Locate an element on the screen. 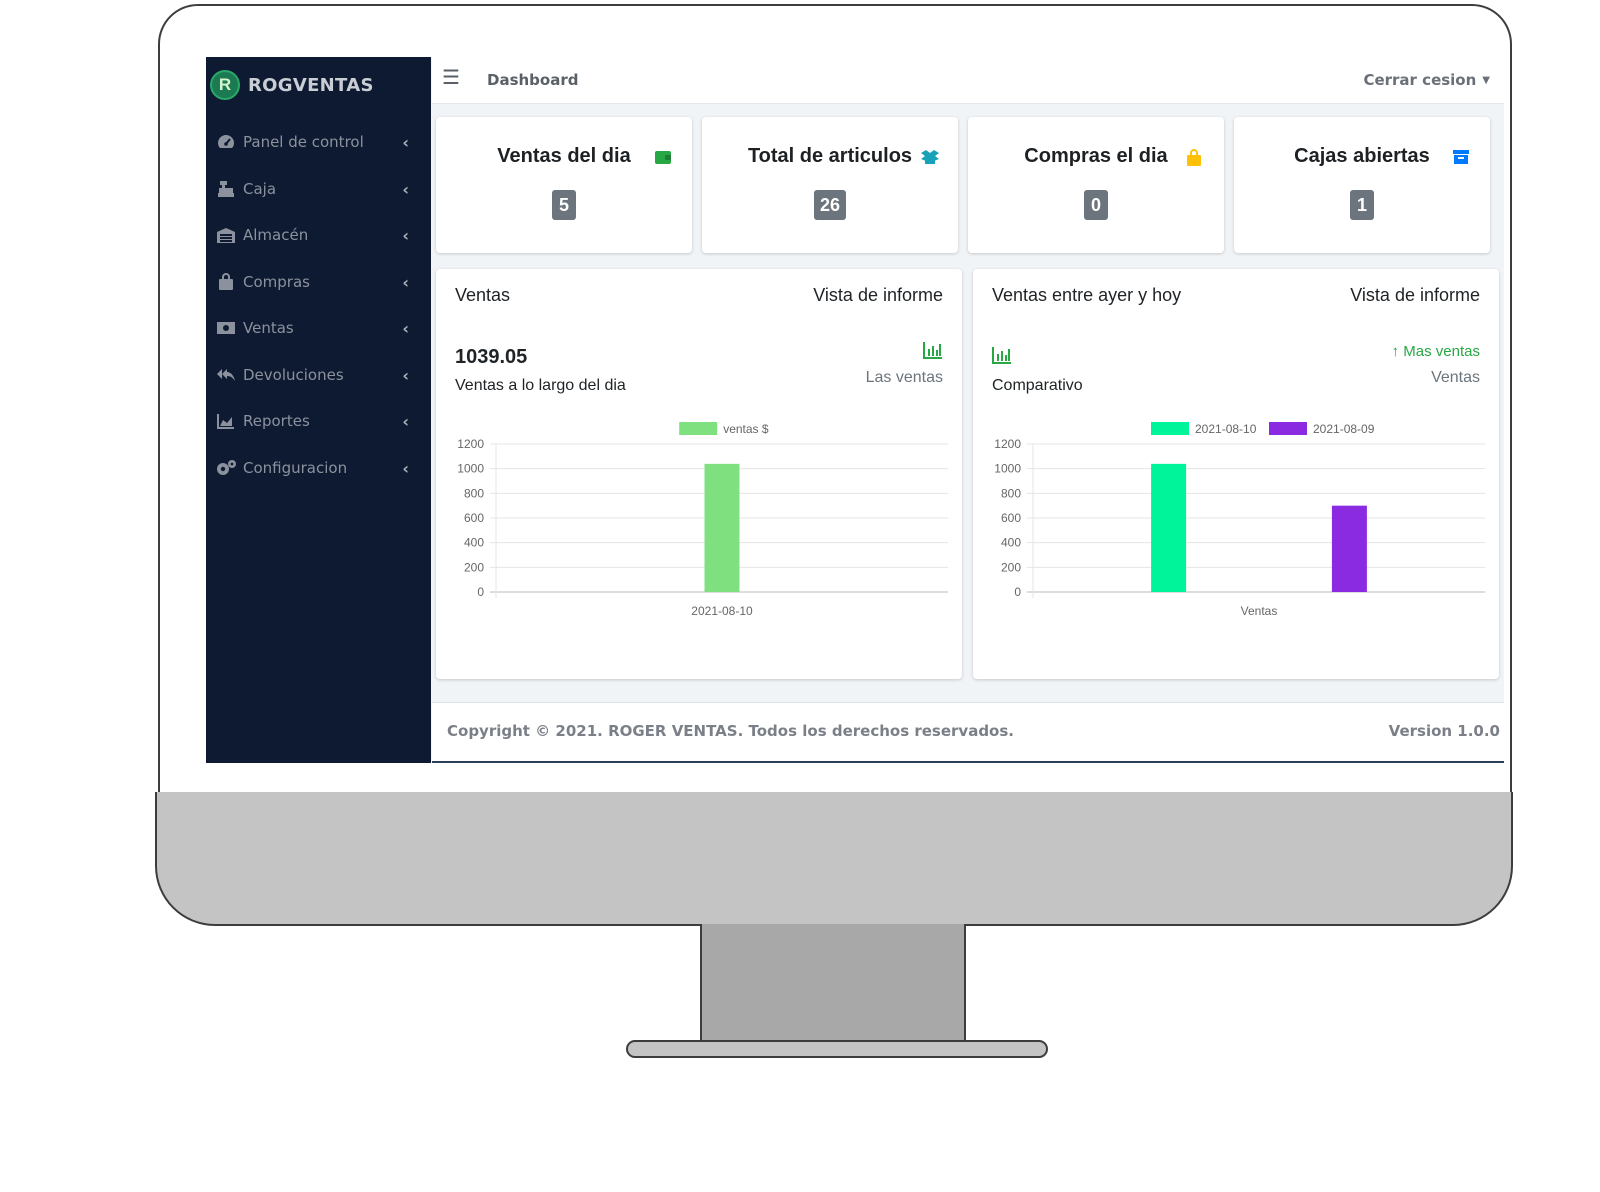 The height and width of the screenshot is (1192, 1600). page-title: Dashboard is located at coordinates (533, 80).